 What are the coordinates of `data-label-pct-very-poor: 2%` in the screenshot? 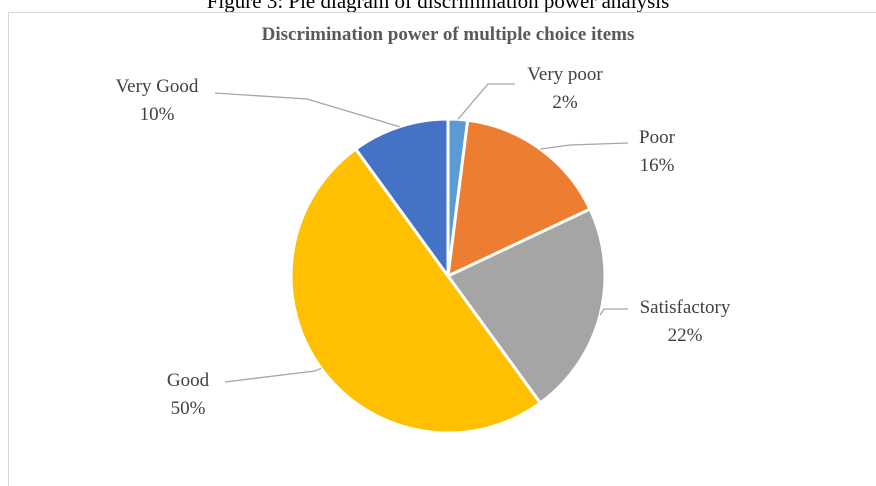 It's located at (565, 102).